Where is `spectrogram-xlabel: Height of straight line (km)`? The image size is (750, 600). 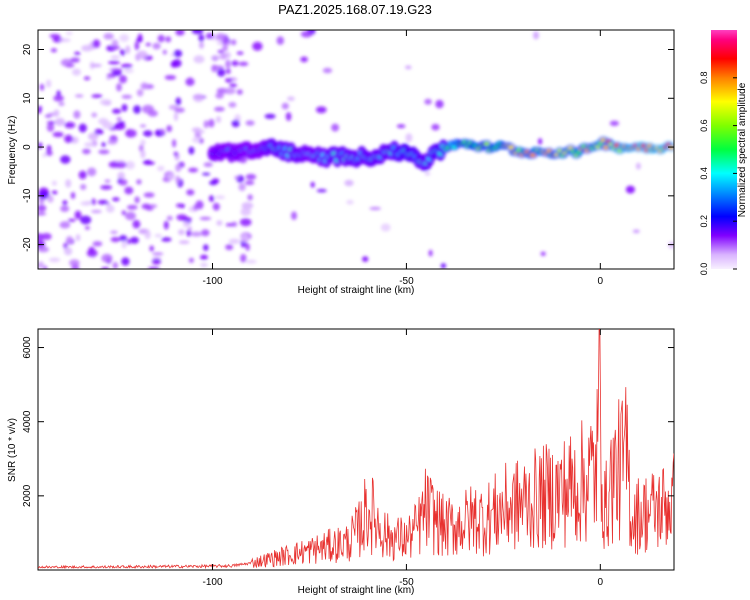 spectrogram-xlabel: Height of straight line (km) is located at coordinates (356, 290).